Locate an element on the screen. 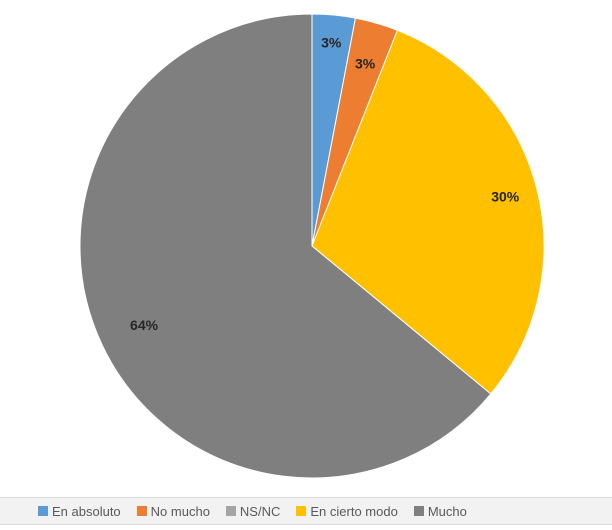  legend-item: No mucho is located at coordinates (173, 511).